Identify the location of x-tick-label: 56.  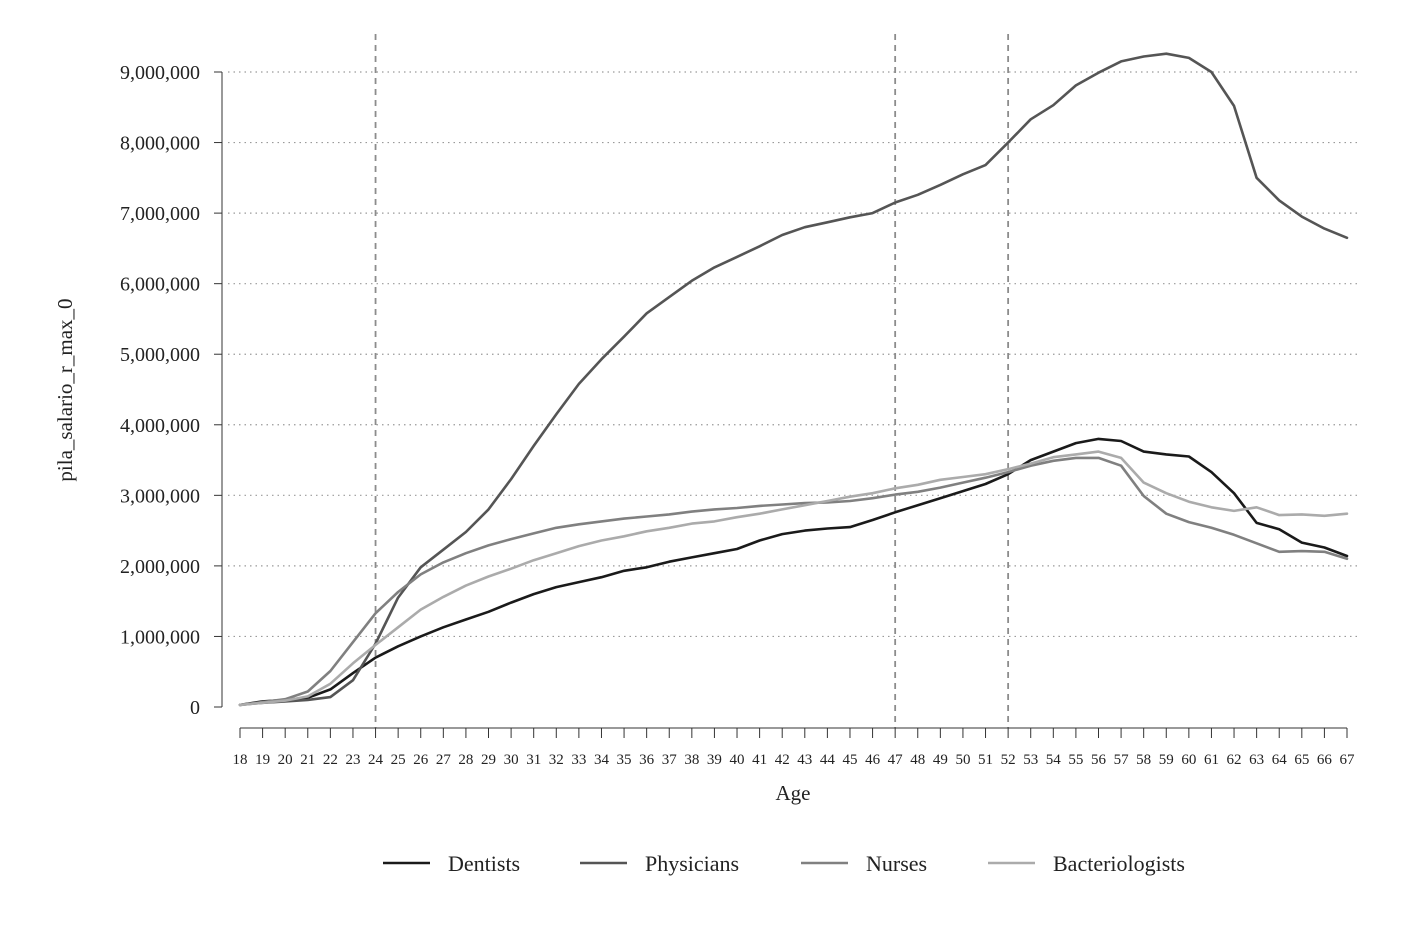
(1099, 760).